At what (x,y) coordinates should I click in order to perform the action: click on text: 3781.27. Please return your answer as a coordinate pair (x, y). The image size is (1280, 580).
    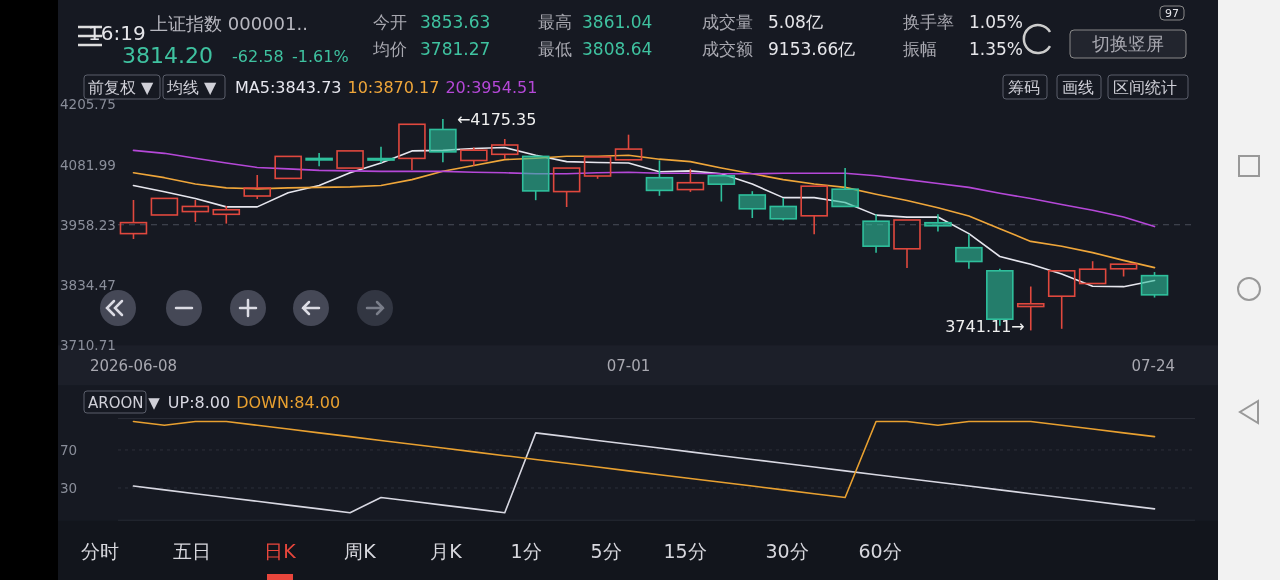
    Looking at the image, I should click on (455, 49).